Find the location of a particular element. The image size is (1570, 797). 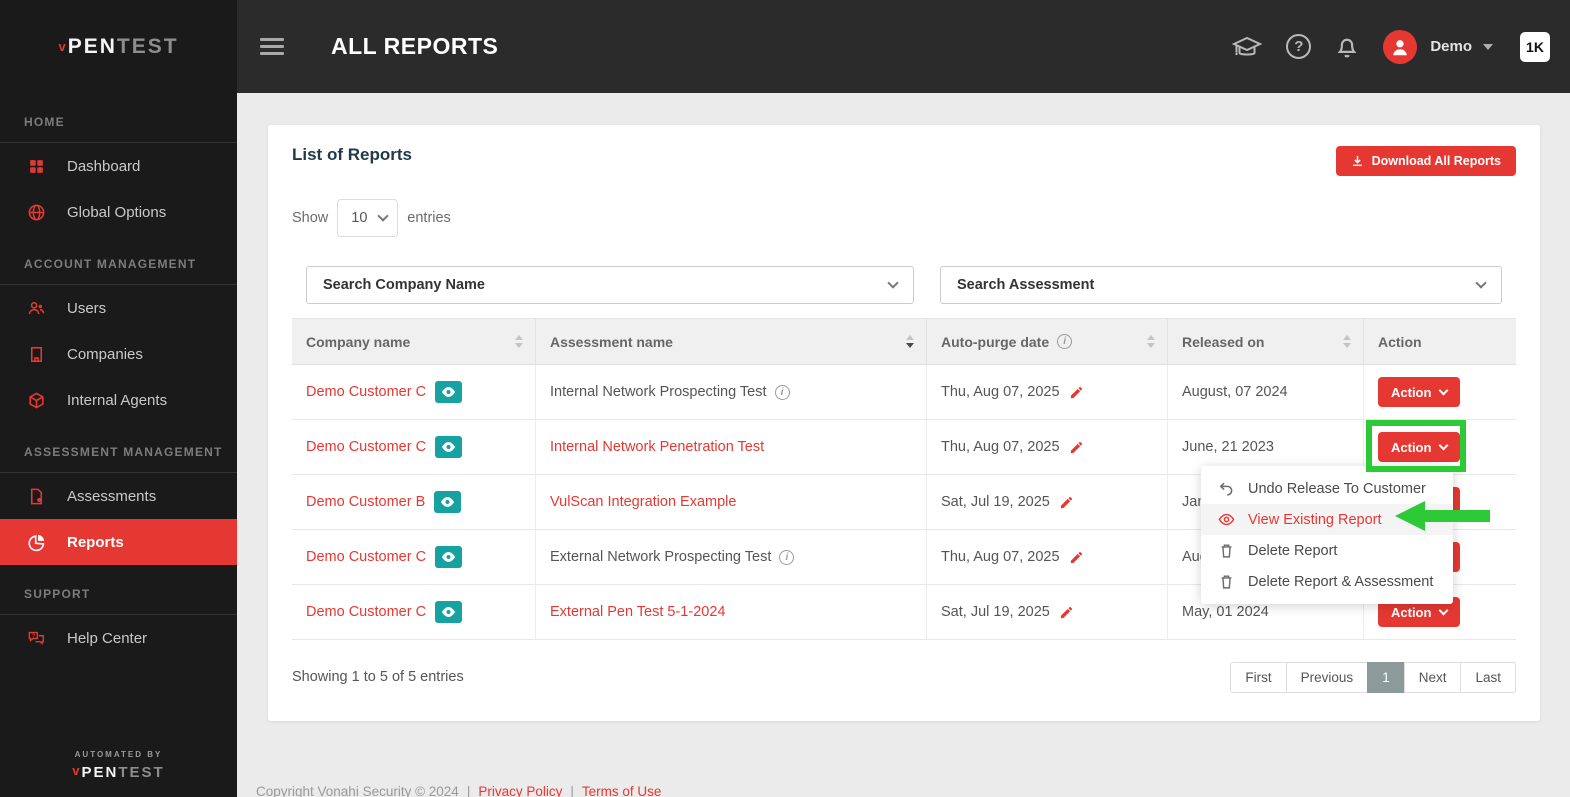

user-menu: Demo is located at coordinates (1451, 46).